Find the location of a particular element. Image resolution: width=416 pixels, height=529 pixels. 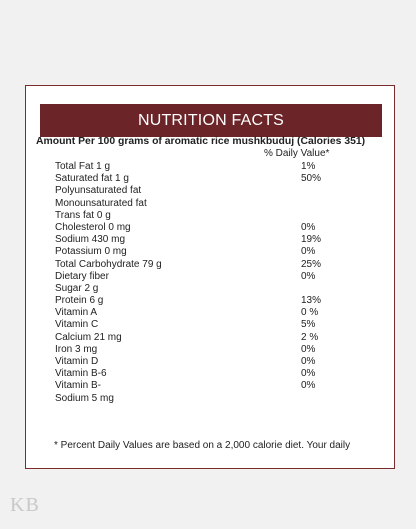

nutrient-name: Polyunsaturated fat is located at coordinates (98, 191).